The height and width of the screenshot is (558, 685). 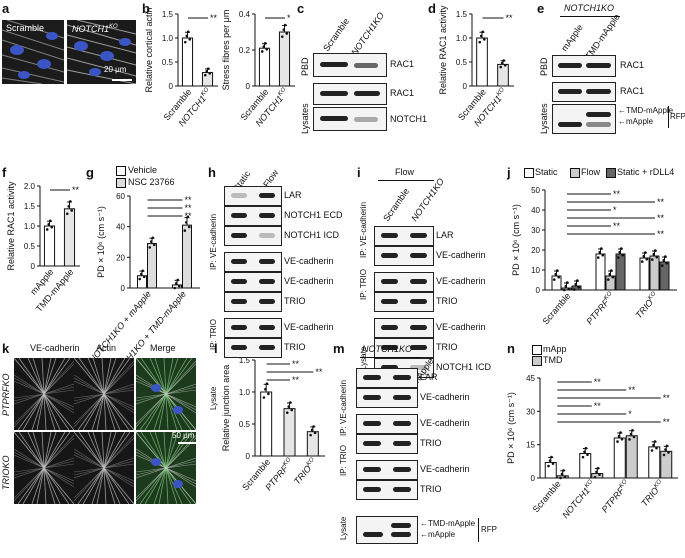 I want to click on panel-l-letter: l, so click(x=216, y=348).